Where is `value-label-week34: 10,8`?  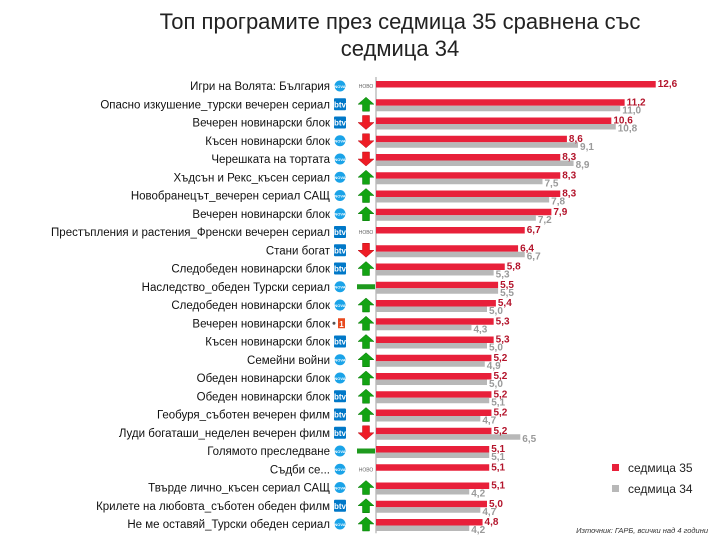 value-label-week34: 10,8 is located at coordinates (628, 129).